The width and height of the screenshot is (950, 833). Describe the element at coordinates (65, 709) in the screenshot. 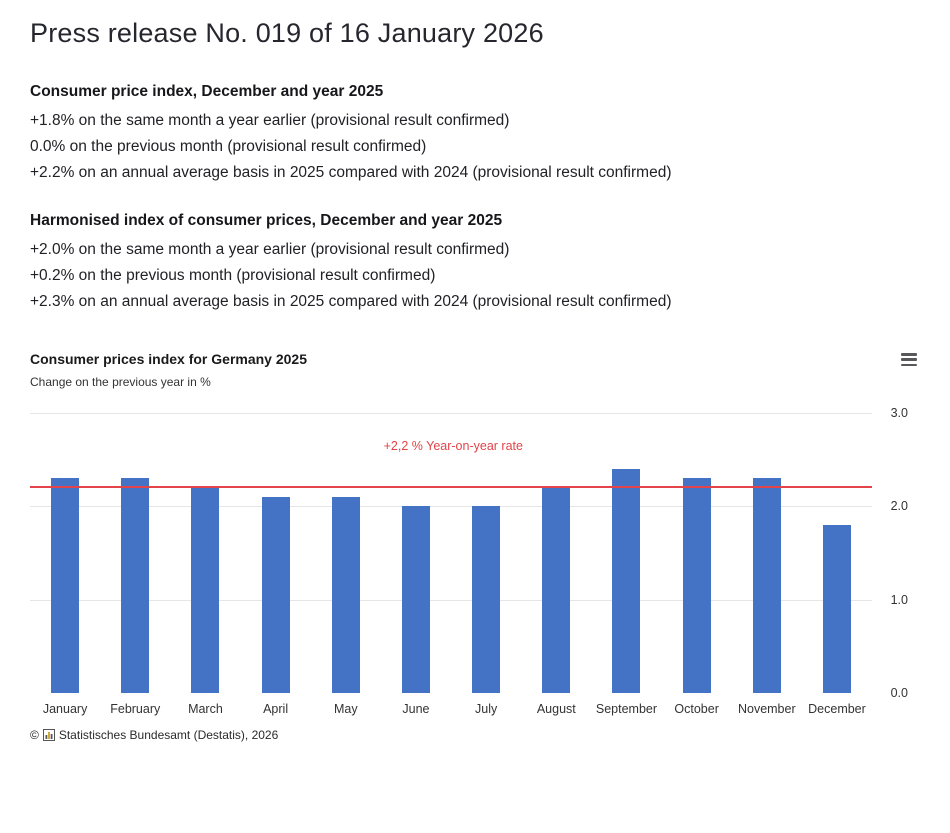

I see `x-axis-label-january: January` at that location.